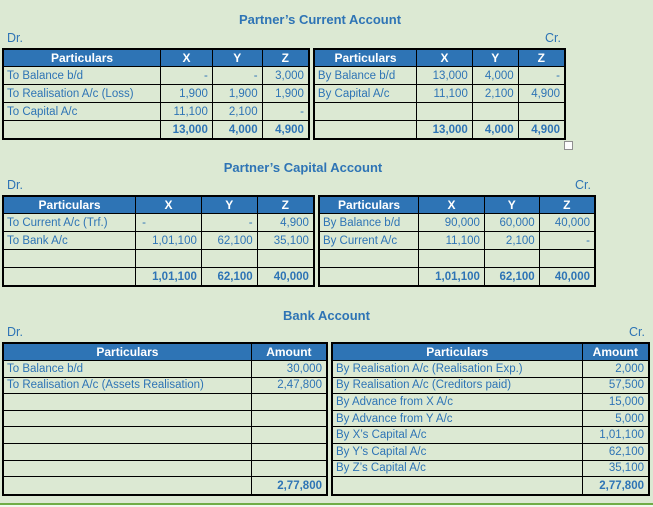 The image size is (653, 507). I want to click on ledger-row: By Balance b/d 13,000 4,000 -, so click(439, 75).